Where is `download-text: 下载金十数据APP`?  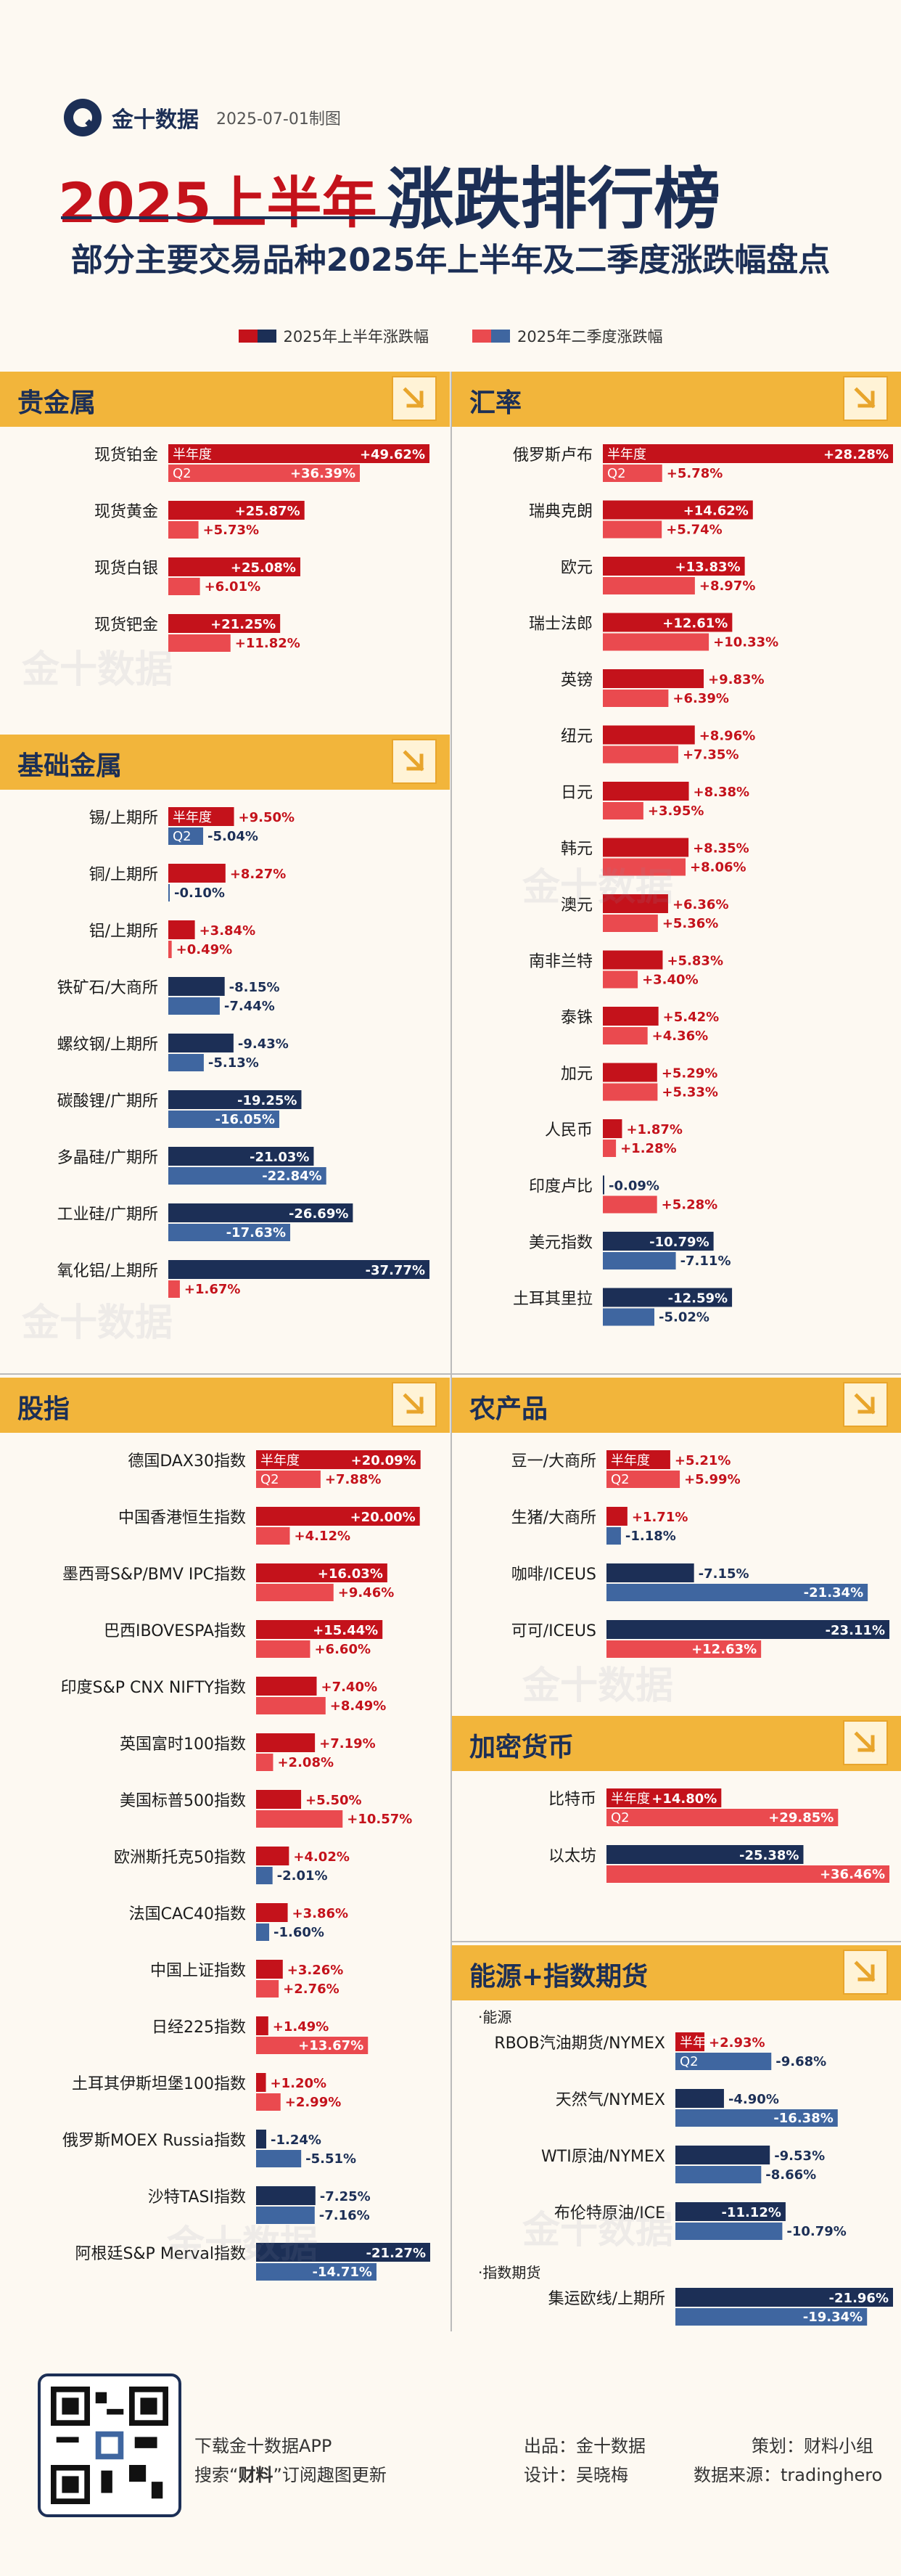 download-text: 下载金十数据APP is located at coordinates (263, 2446).